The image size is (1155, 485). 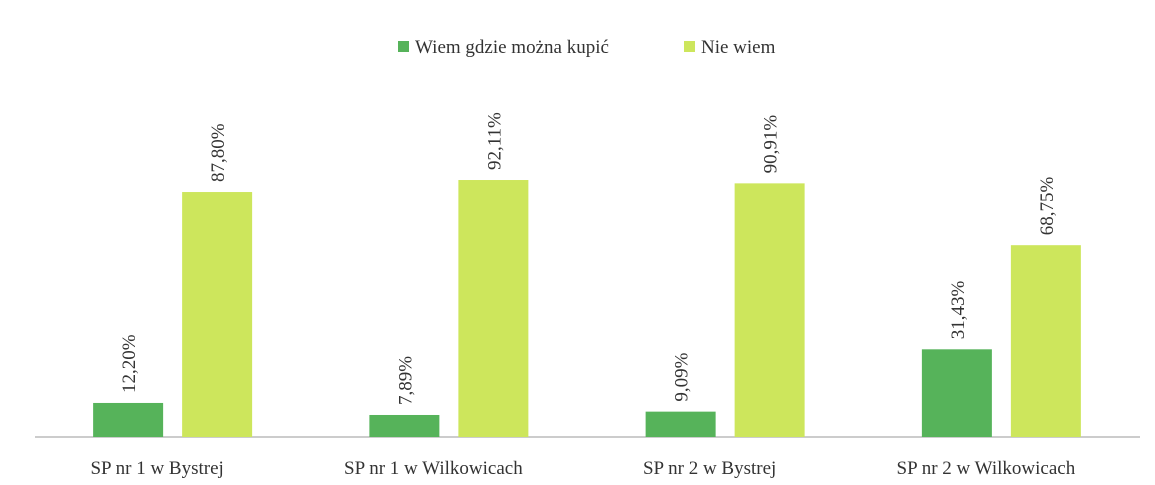 What do you see at coordinates (405, 380) in the screenshot?
I see `value-label: 7,89%` at bounding box center [405, 380].